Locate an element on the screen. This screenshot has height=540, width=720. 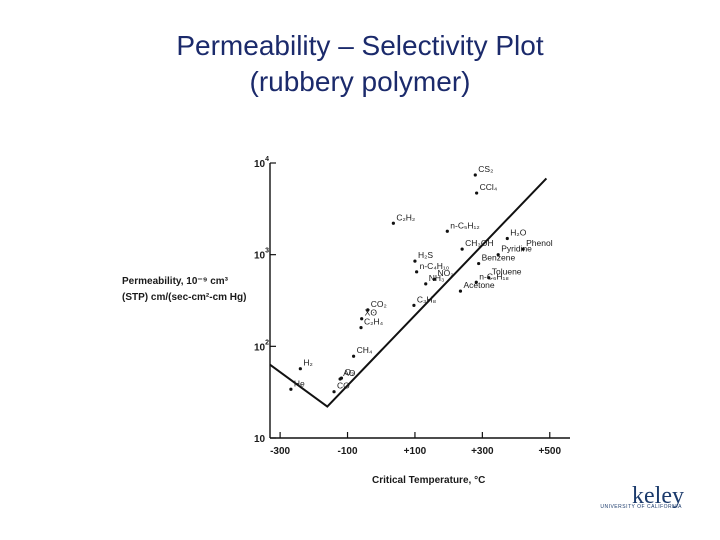
data-point-label: H₂S is located at coordinates (425, 255).